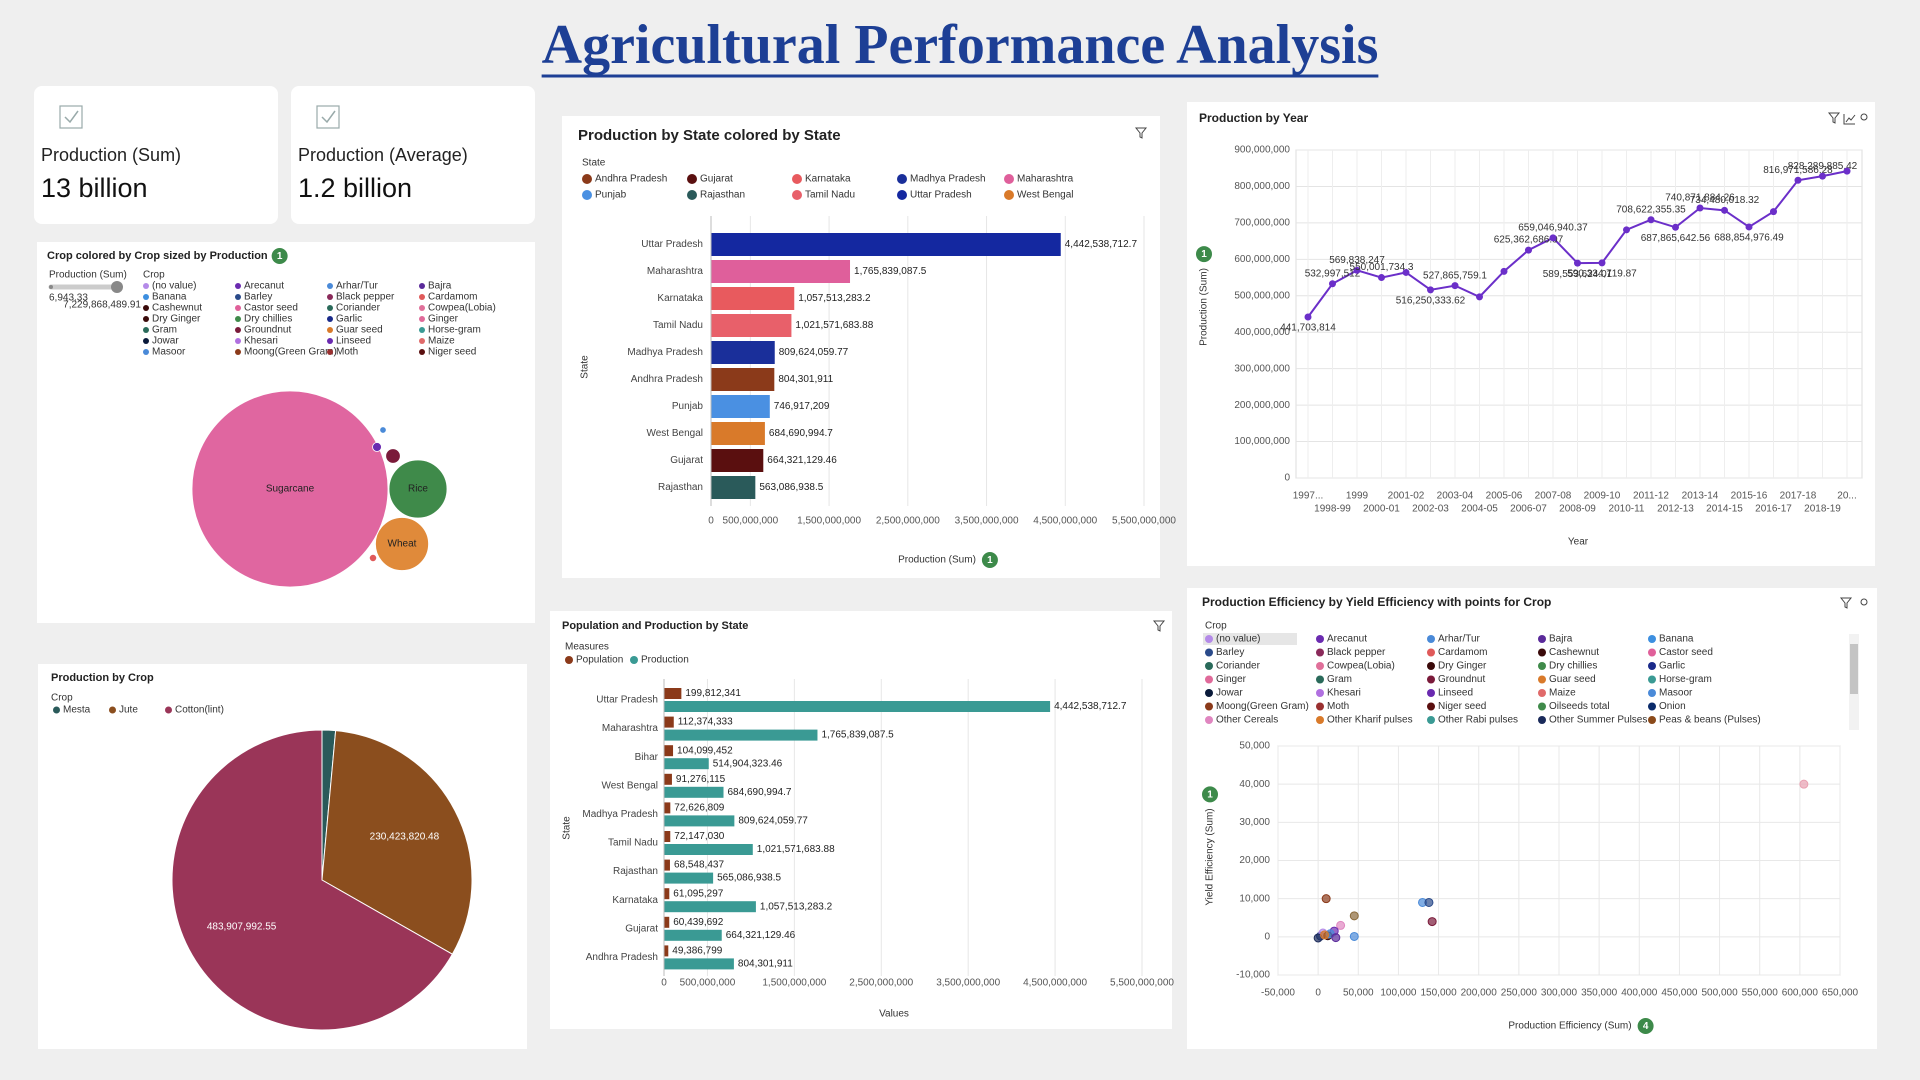  What do you see at coordinates (655, 626) in the screenshot?
I see `chart-title: Population and Production by State` at bounding box center [655, 626].